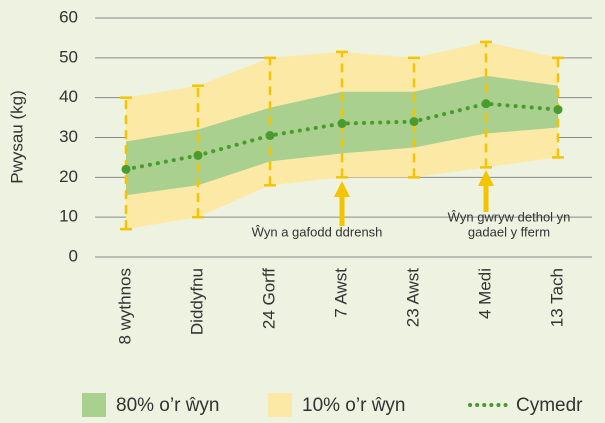 The height and width of the screenshot is (423, 605). I want to click on y-tick-label: 20, so click(68, 176).